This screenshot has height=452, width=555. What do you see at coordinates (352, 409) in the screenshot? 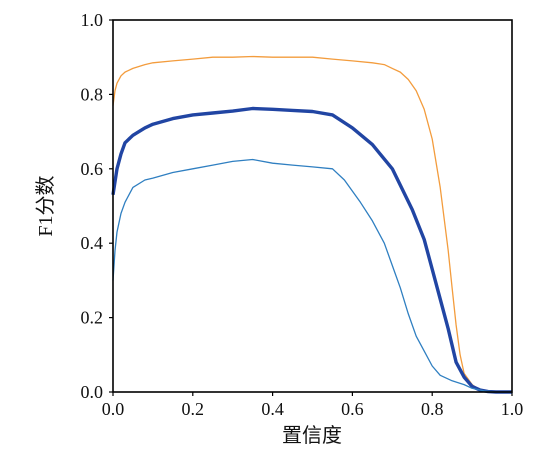
I see `x-tick-label: 0.6` at bounding box center [352, 409].